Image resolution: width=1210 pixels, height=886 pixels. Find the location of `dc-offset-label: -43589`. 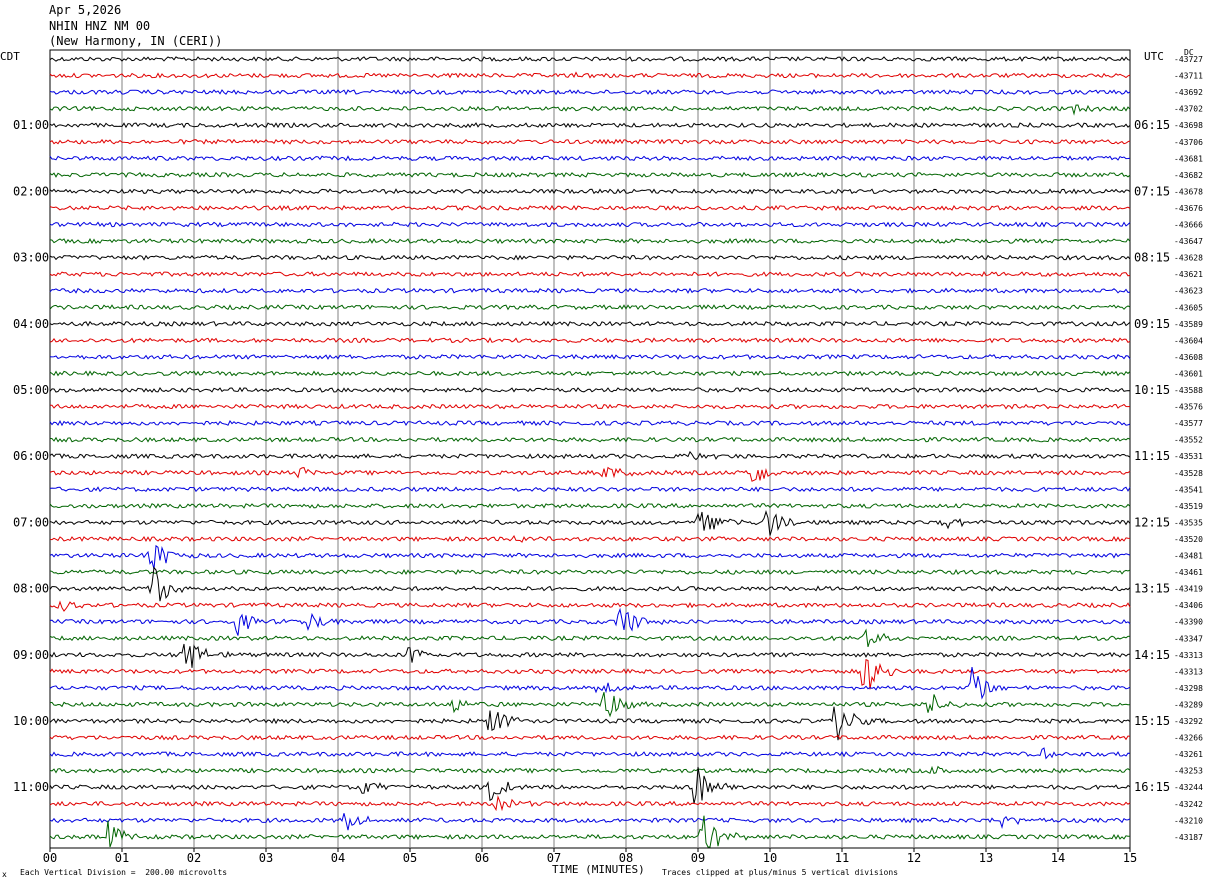

dc-offset-label: -43589 is located at coordinates (1188, 324).